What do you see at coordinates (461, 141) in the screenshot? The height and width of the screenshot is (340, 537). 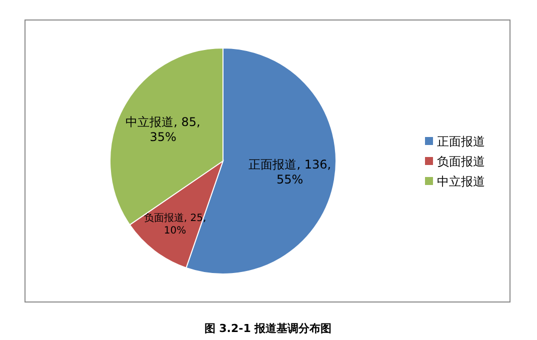 I see `legend-label: 正面报道` at bounding box center [461, 141].